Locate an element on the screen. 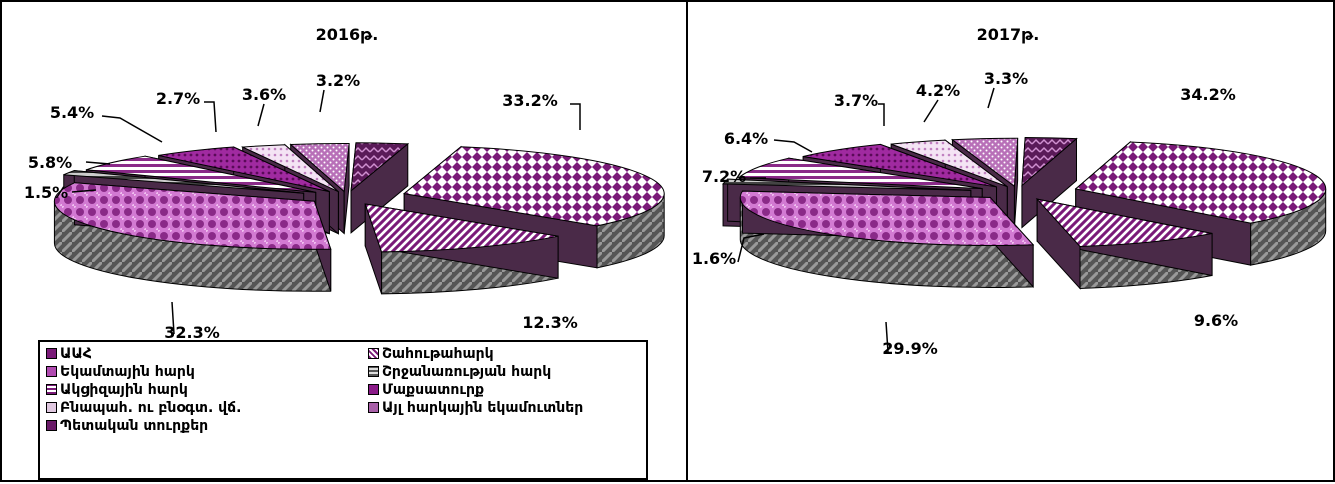 The height and width of the screenshot is (484, 1335). legend-item-excise-tax: Ակցիզային հարկ is located at coordinates (117, 390).